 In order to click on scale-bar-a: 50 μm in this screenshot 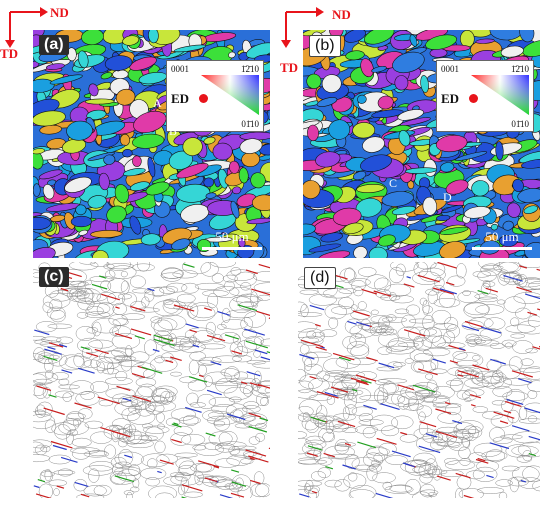, I will do `click(232, 239)`.